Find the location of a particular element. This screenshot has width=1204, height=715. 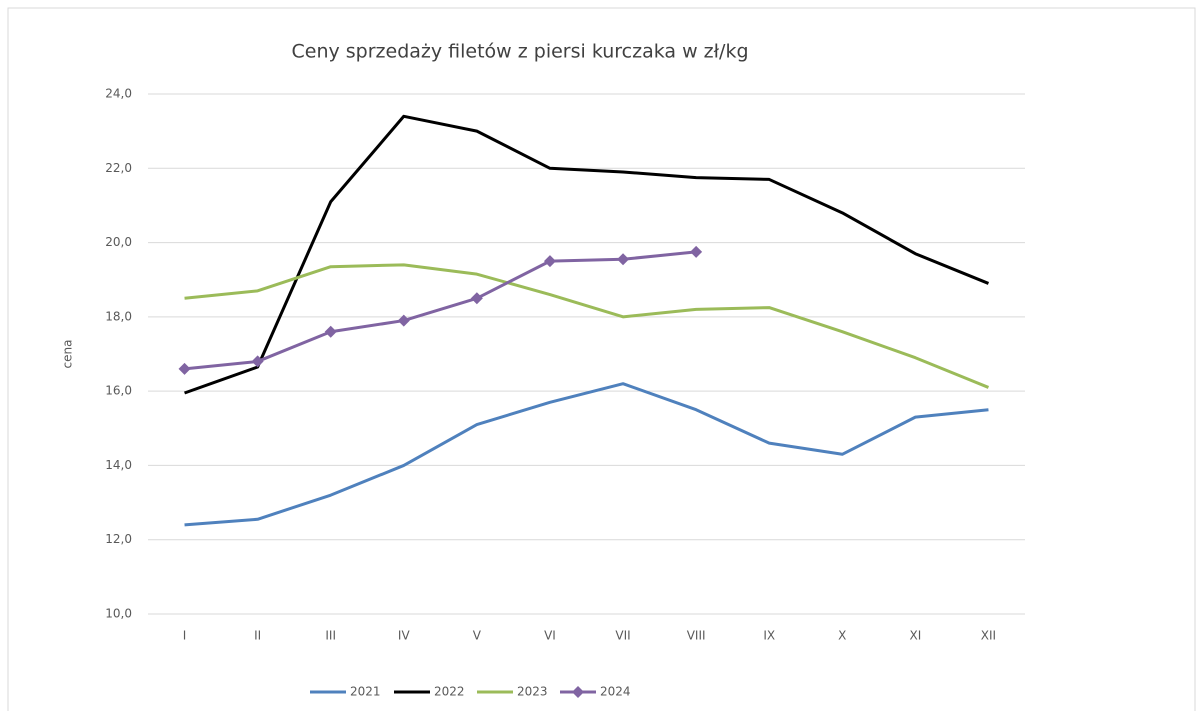

legend-label: 2024 is located at coordinates (615, 692).